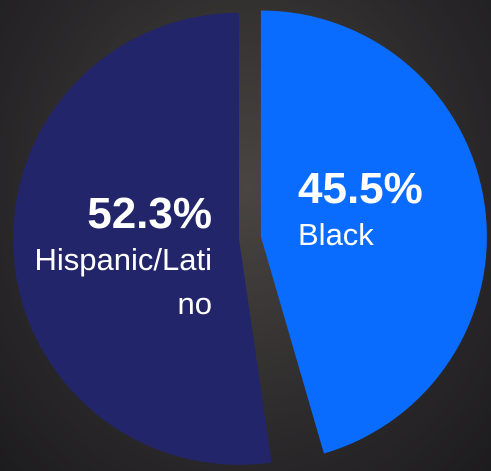 This screenshot has height=471, width=491. I want to click on category-label: Black, so click(336, 234).